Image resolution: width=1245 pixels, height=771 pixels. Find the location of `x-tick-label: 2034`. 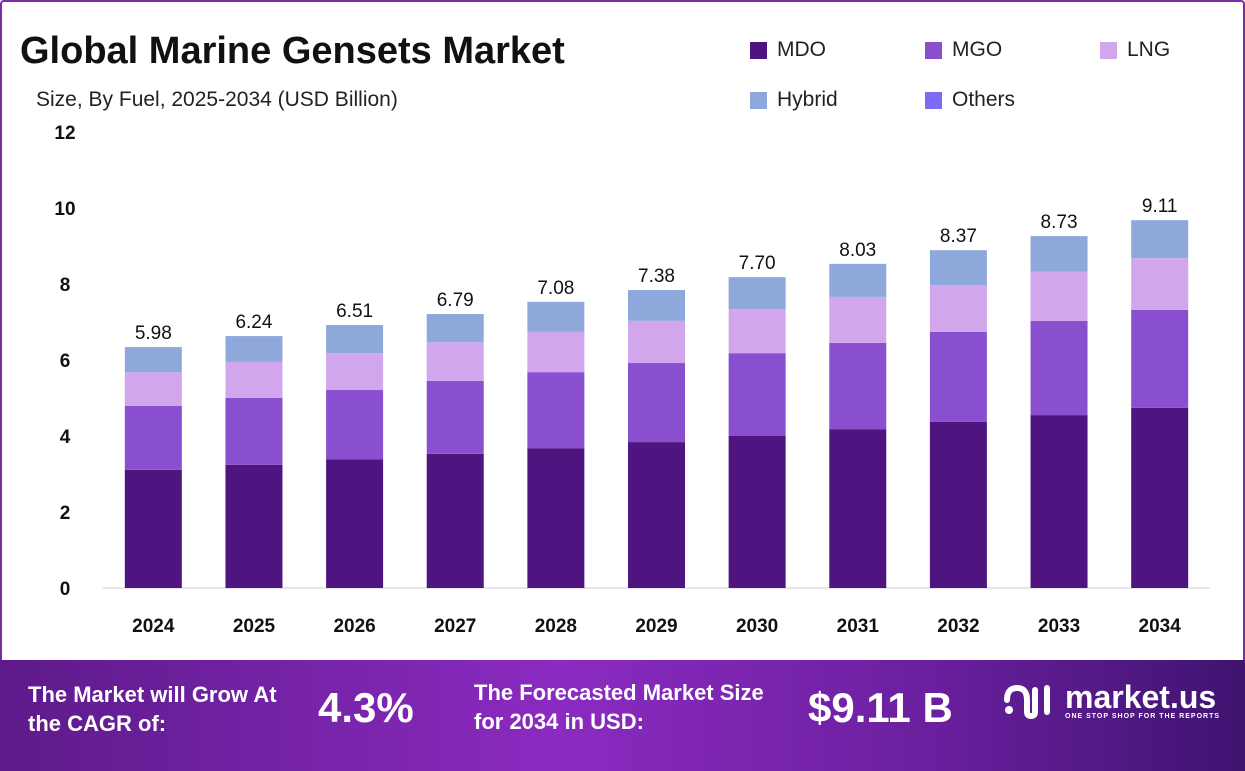

x-tick-label: 2034 is located at coordinates (1160, 626).